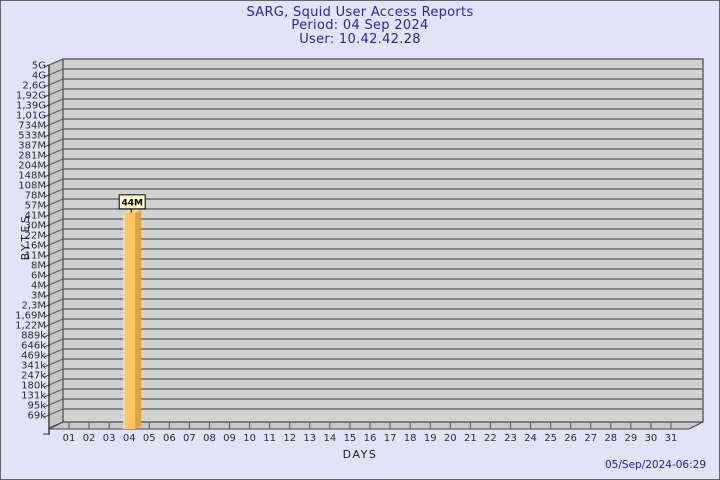  I want to click on y-tick-label: 247k, so click(33, 376).